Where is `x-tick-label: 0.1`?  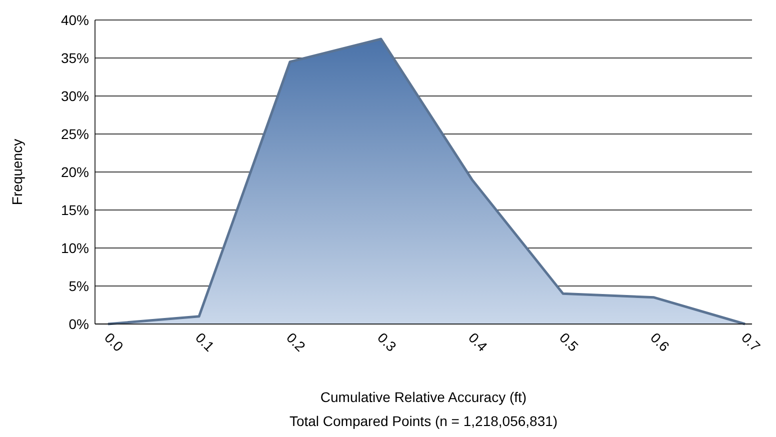
x-tick-label: 0.1 is located at coordinates (205, 342).